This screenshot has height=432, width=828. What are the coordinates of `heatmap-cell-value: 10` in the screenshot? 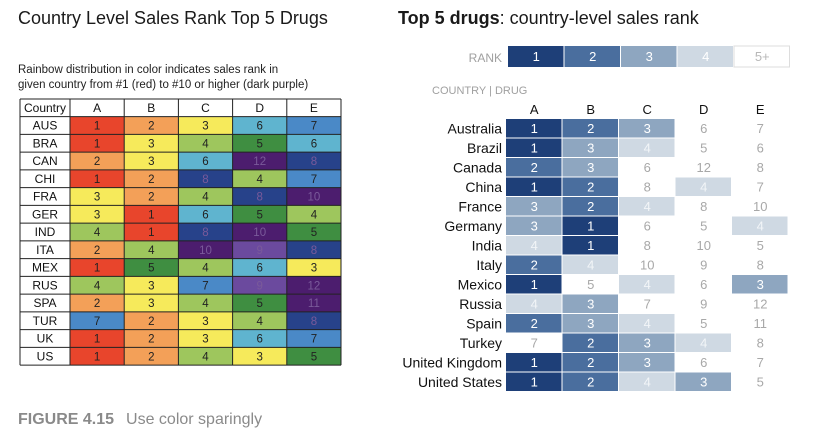 It's located at (647, 265).